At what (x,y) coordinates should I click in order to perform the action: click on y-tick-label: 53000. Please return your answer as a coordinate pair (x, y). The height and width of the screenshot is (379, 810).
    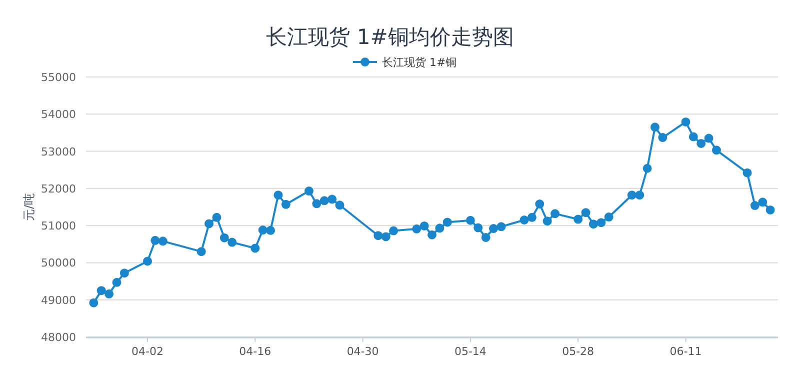
    Looking at the image, I should click on (58, 151).